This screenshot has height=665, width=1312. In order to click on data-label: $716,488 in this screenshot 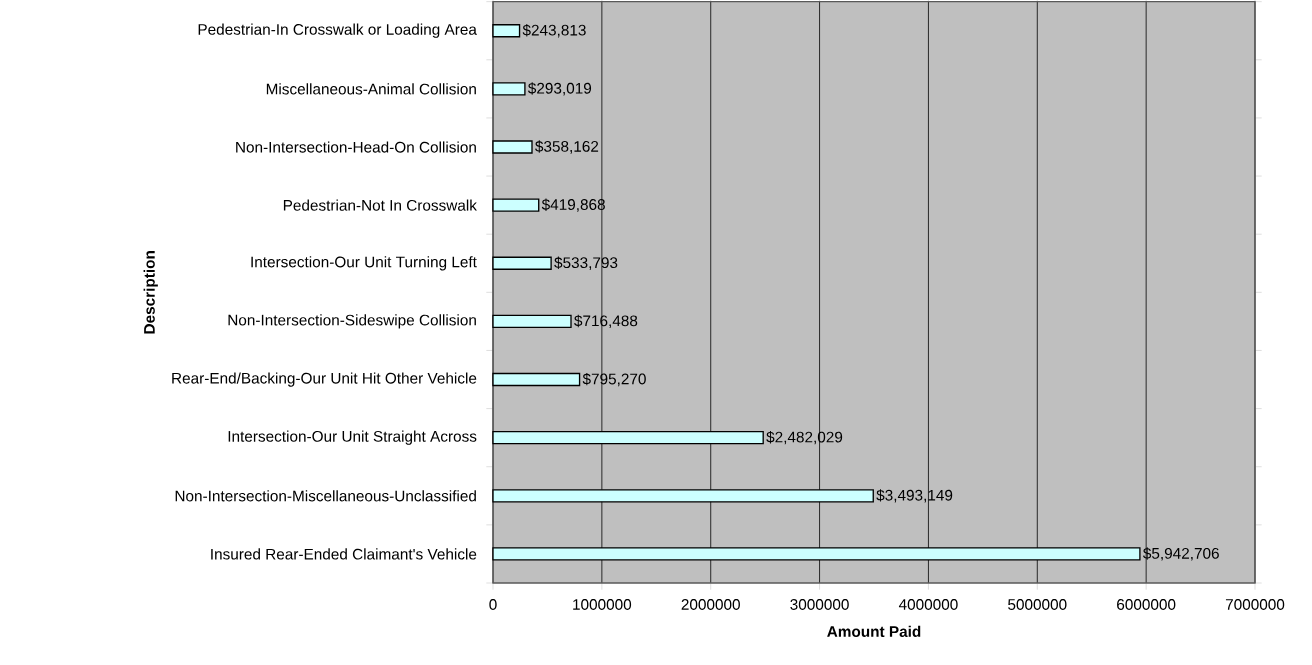, I will do `click(606, 321)`.